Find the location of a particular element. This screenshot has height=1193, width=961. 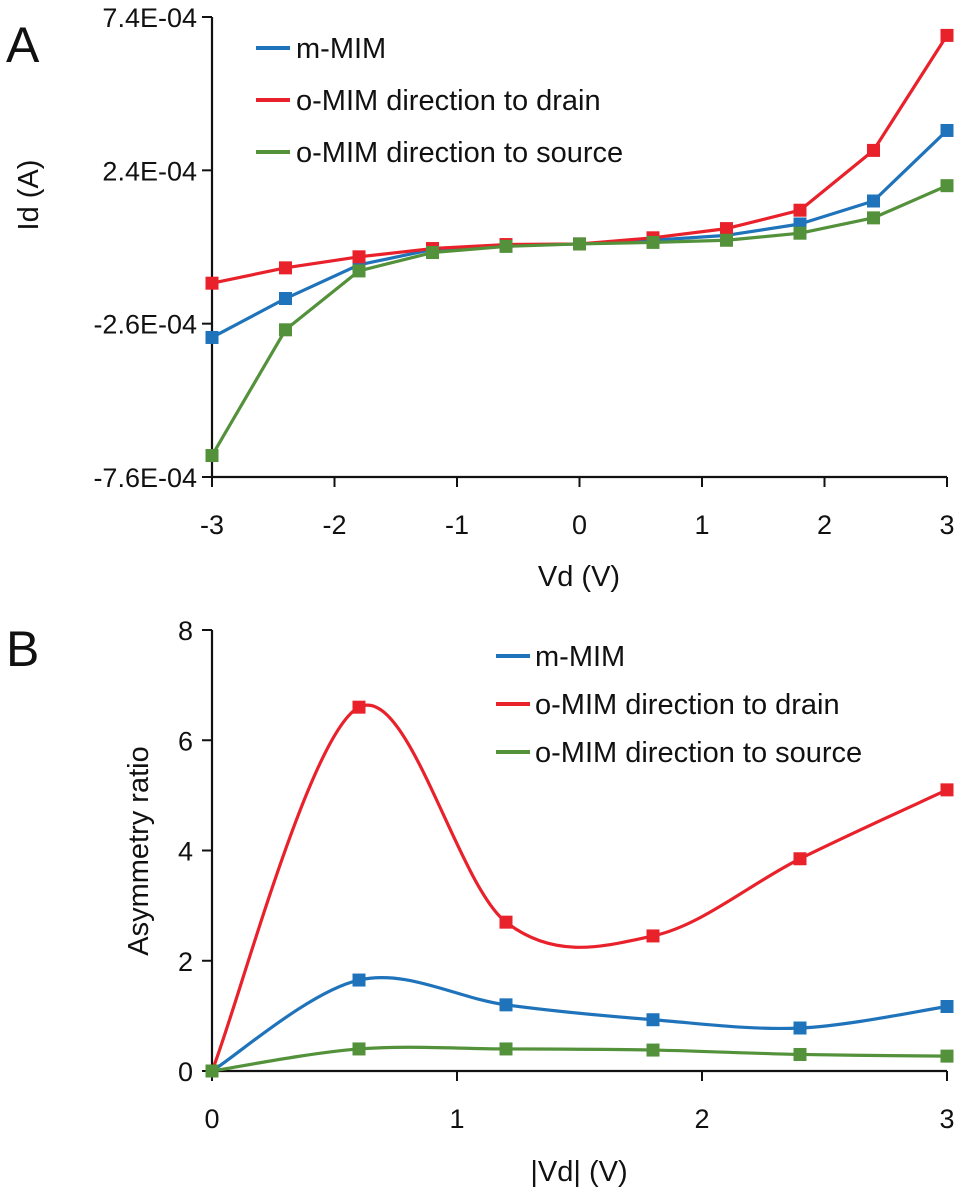

panel-letter: A is located at coordinates (23, 45).